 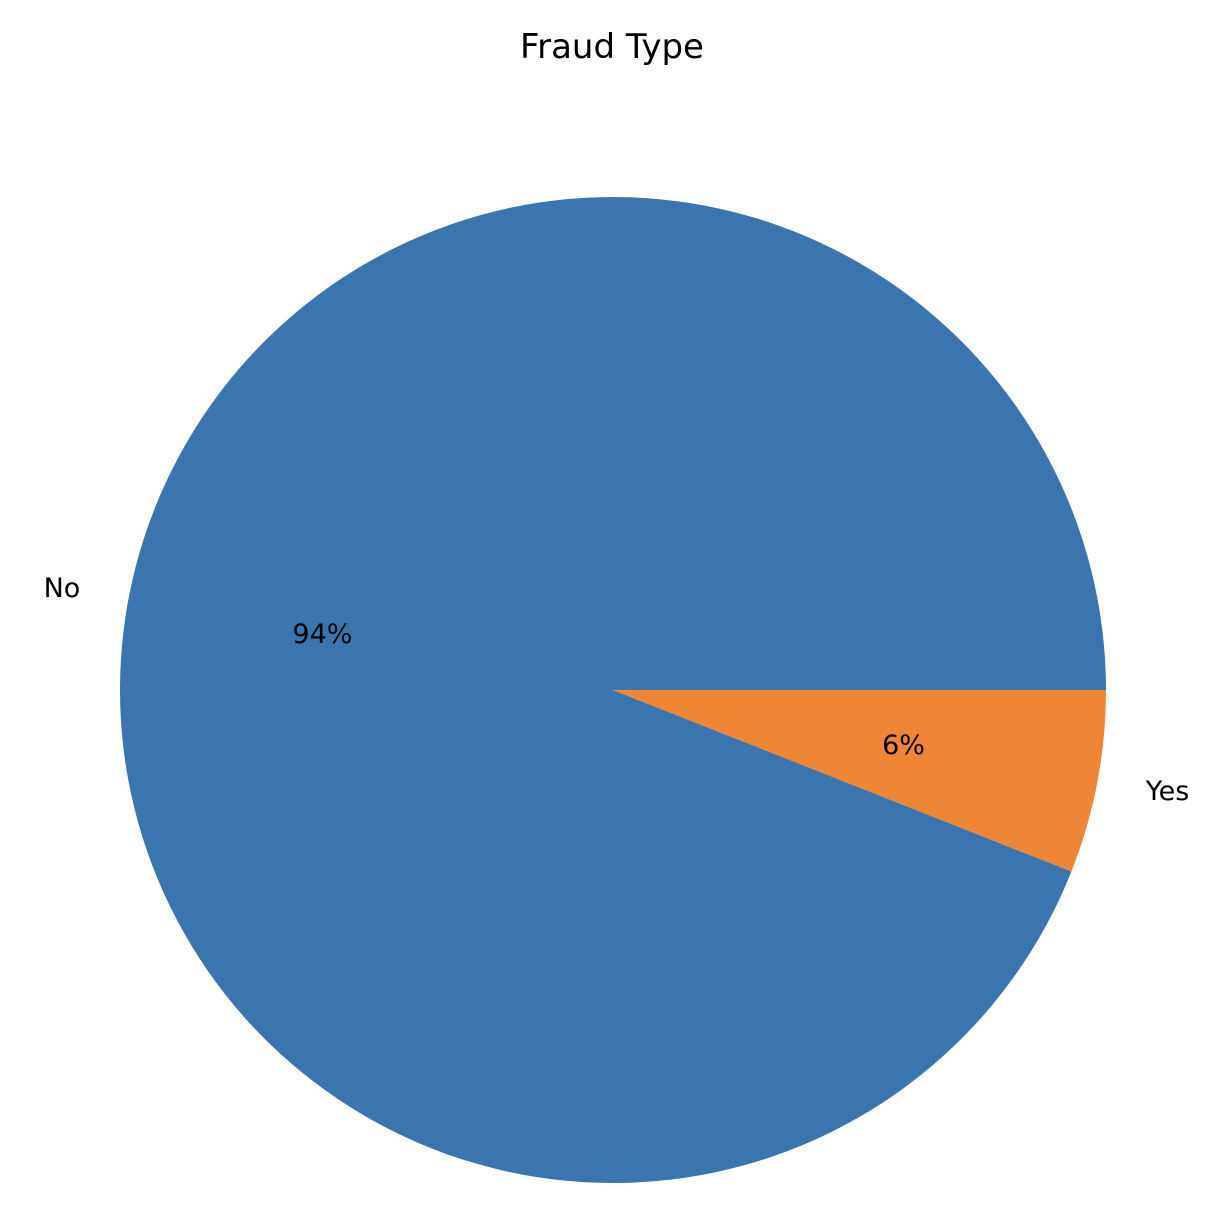 I want to click on percent-label-no: 94%, so click(x=322, y=634).